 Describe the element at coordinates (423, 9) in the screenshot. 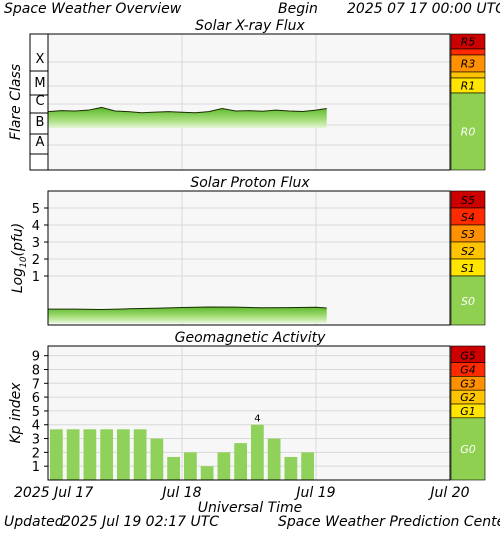

I see `begin-timestamp: 2025 07 17 00:00 UTC` at that location.